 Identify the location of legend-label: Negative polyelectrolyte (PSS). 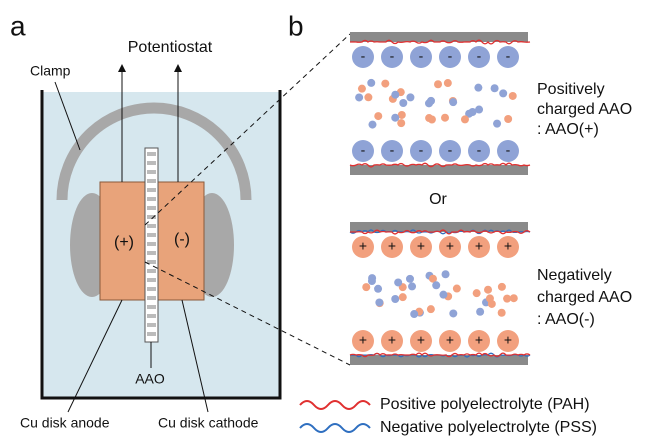
(488, 427).